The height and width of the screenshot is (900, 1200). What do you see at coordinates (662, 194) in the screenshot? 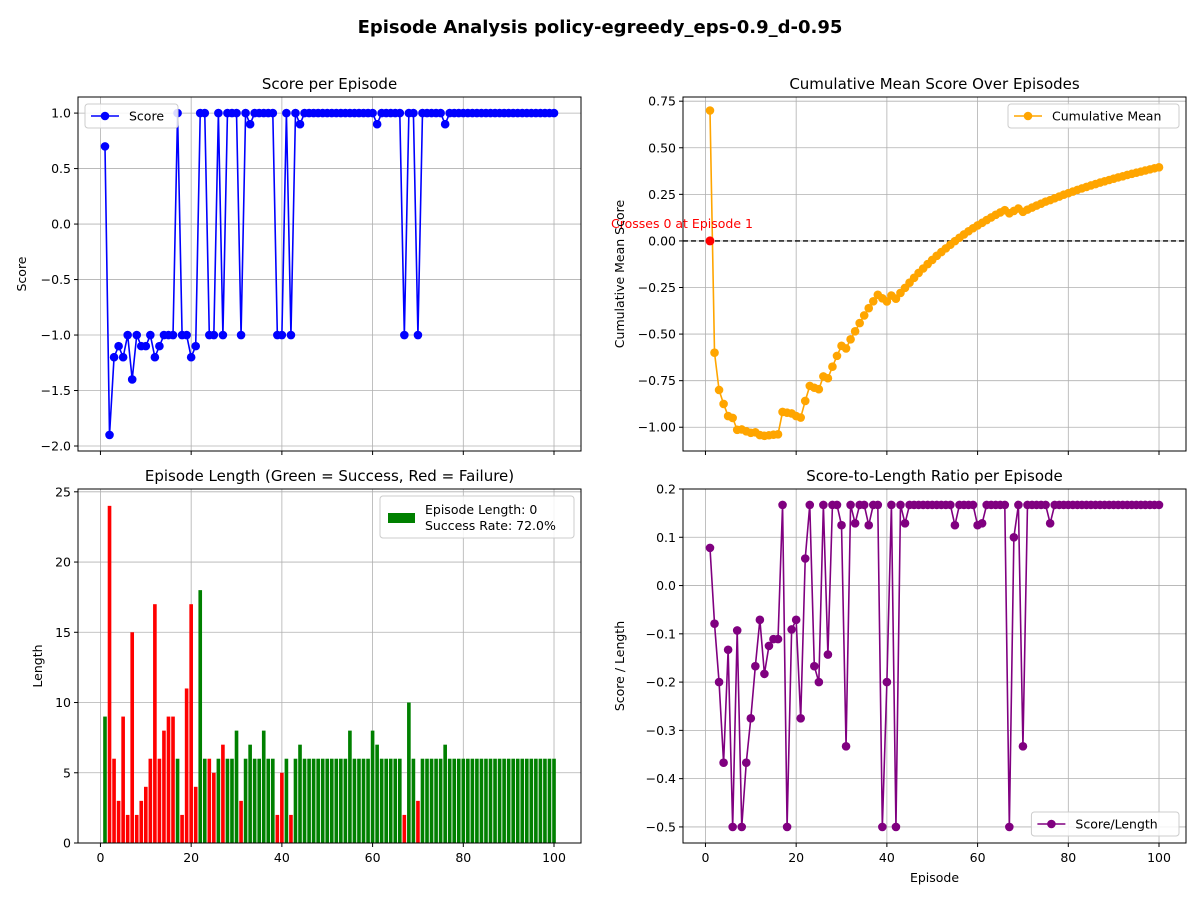
I see `y-tick-label: 0.25` at bounding box center [662, 194].